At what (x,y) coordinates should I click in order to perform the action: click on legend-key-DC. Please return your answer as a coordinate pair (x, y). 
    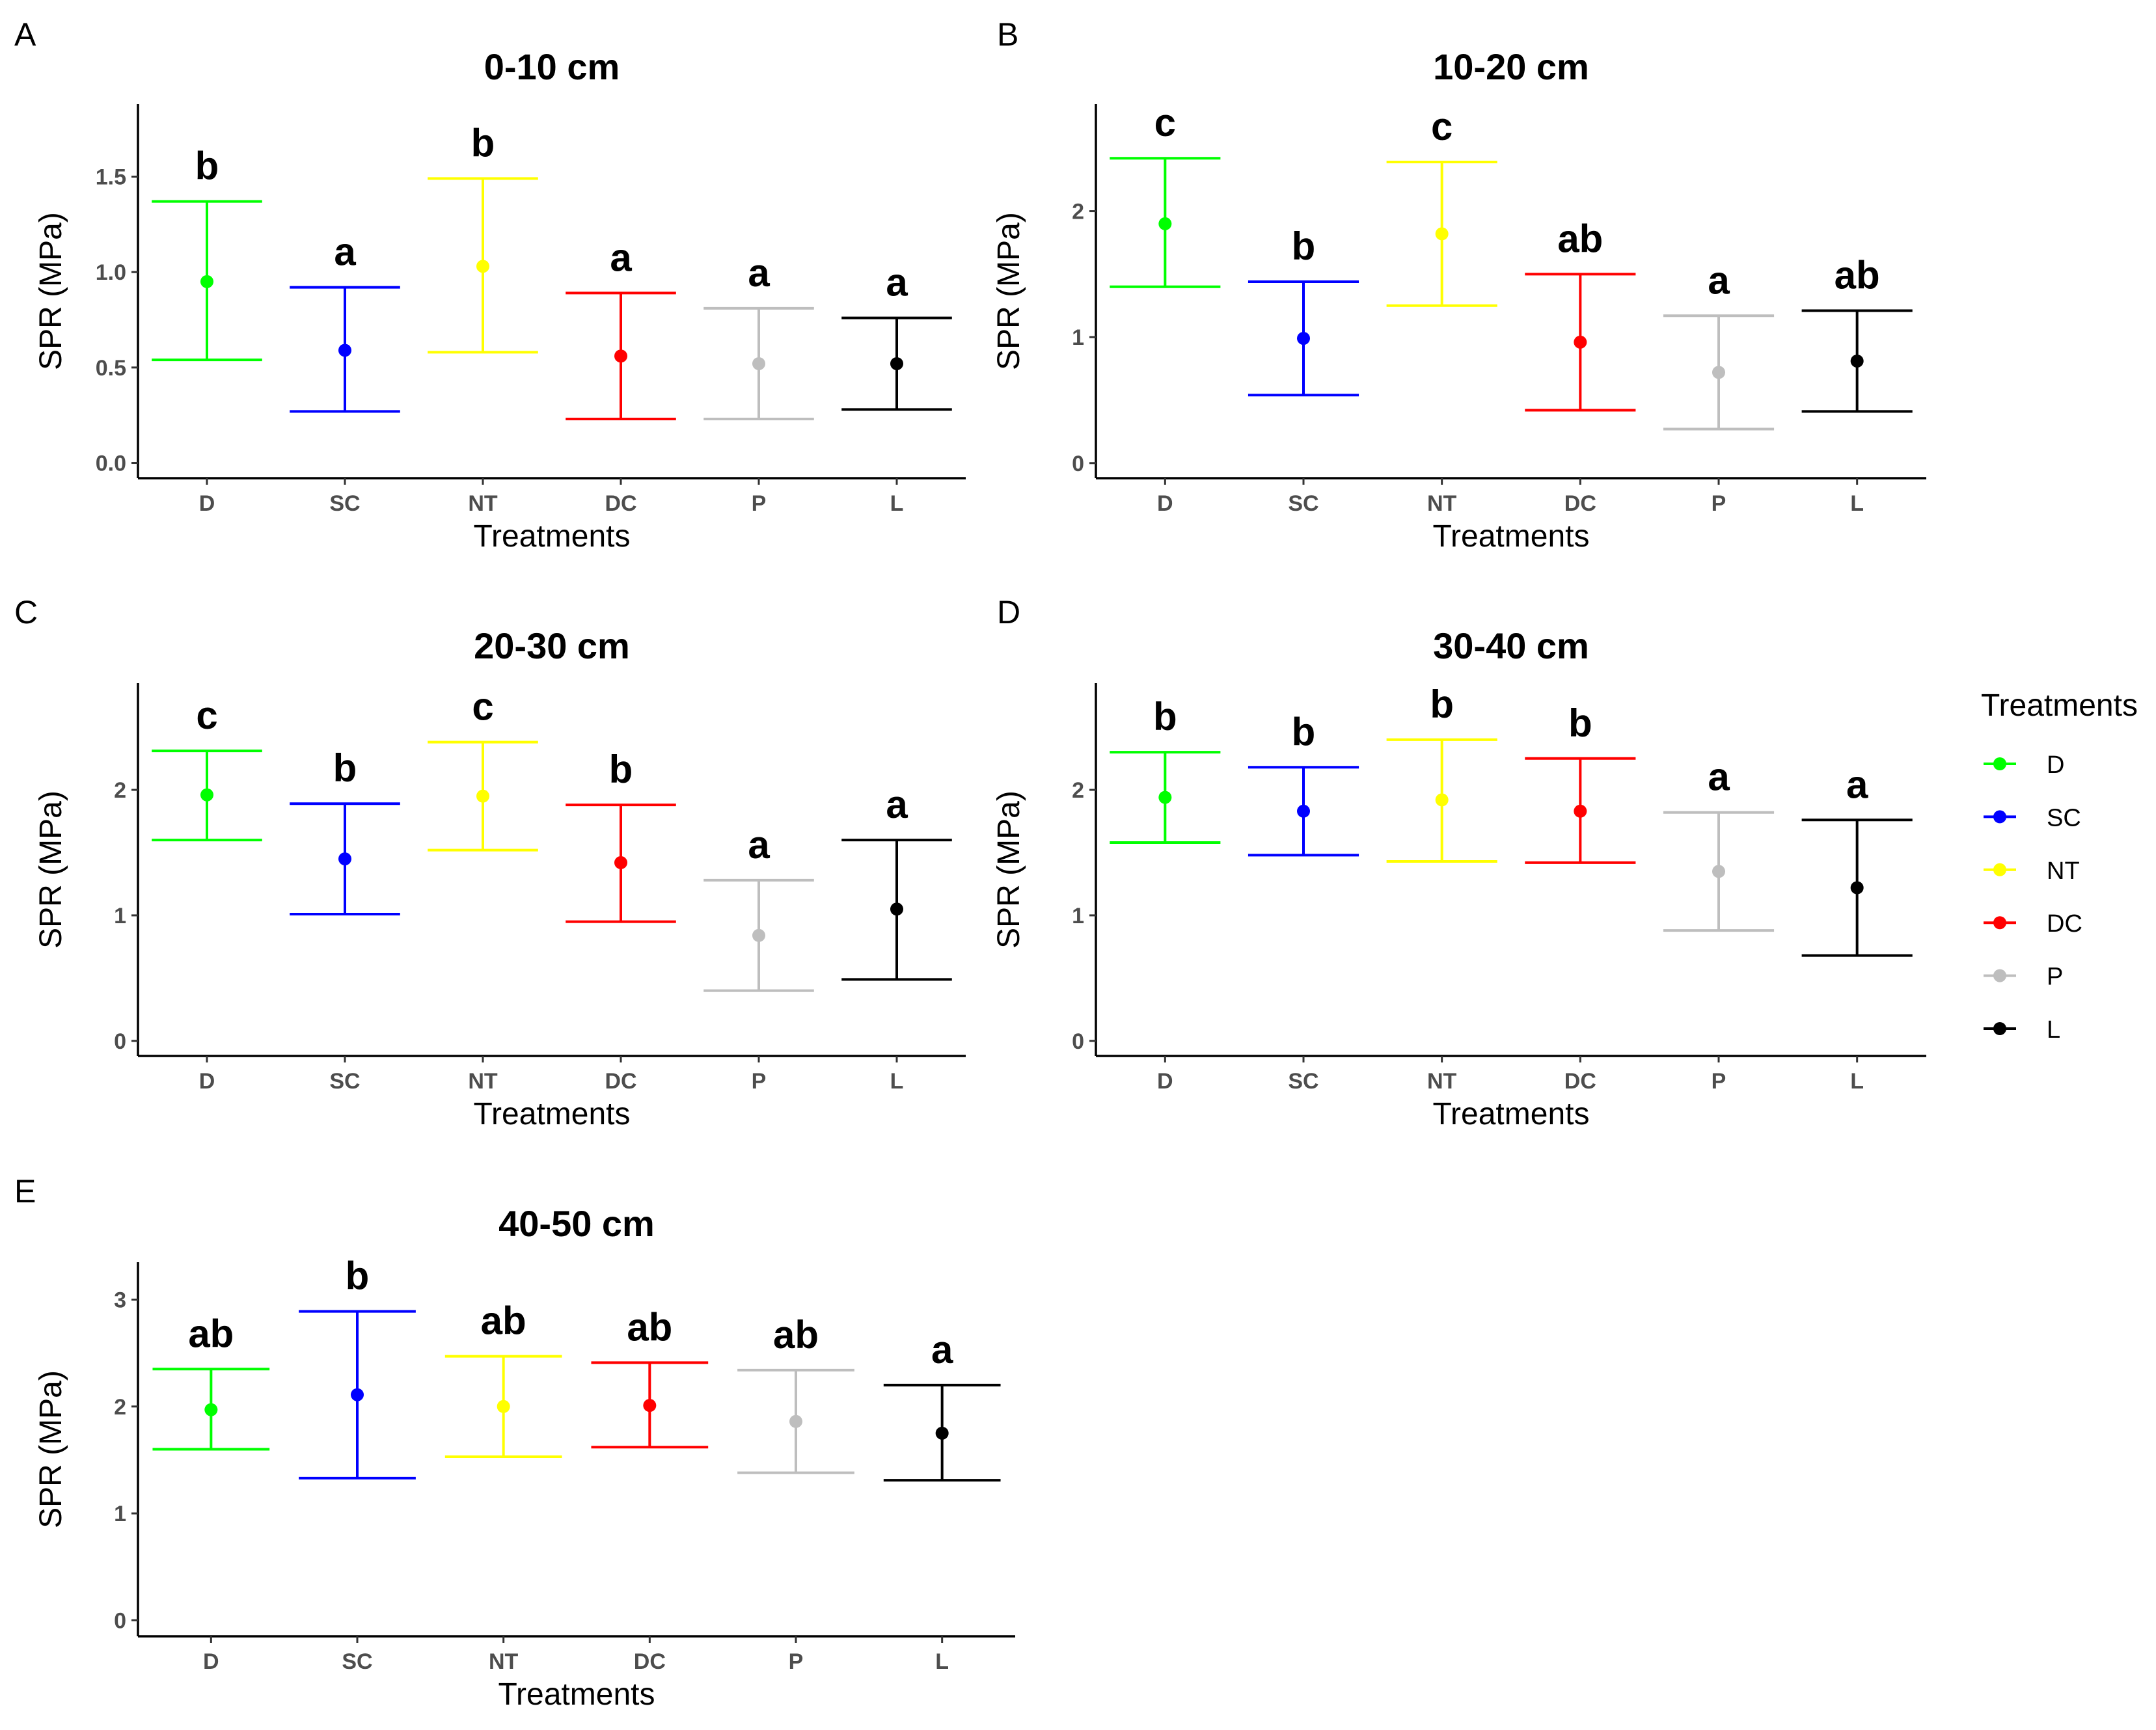
    Looking at the image, I should click on (2000, 923).